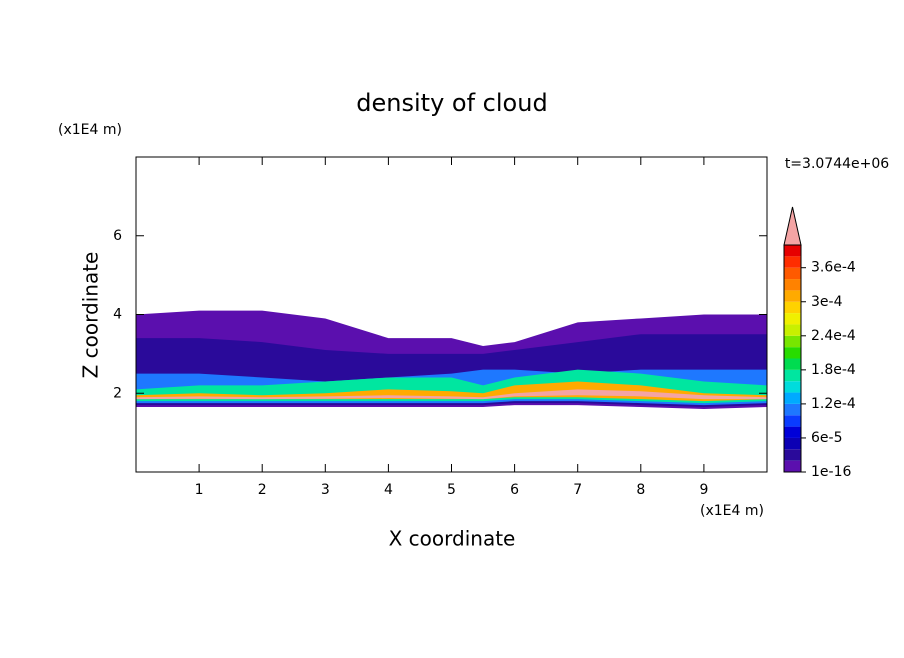 The image size is (904, 658). What do you see at coordinates (833, 404) in the screenshot?
I see `colorbar-label: 1.2e-4` at bounding box center [833, 404].